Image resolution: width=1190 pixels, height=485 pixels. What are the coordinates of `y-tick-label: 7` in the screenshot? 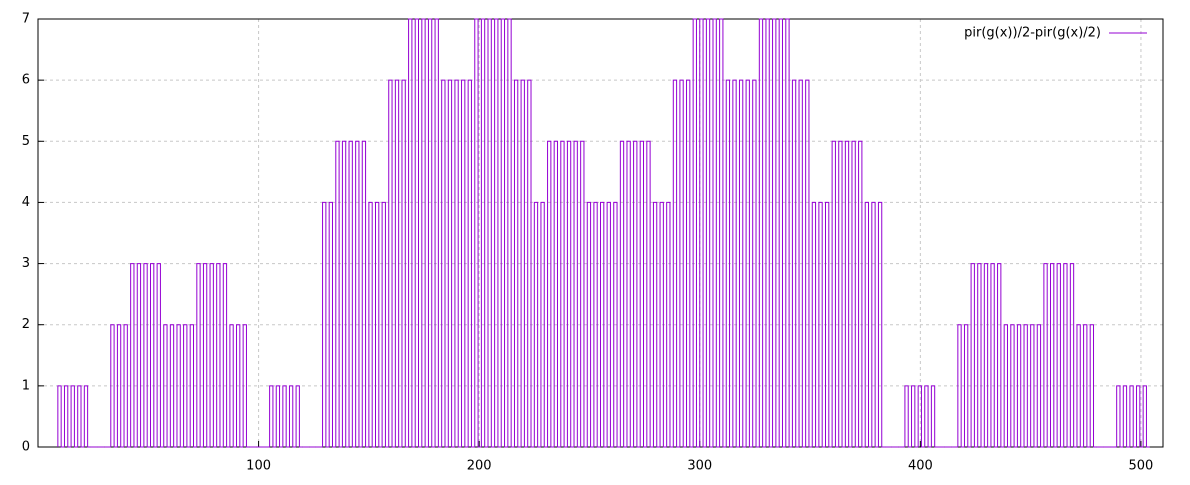 It's located at (26, 19).